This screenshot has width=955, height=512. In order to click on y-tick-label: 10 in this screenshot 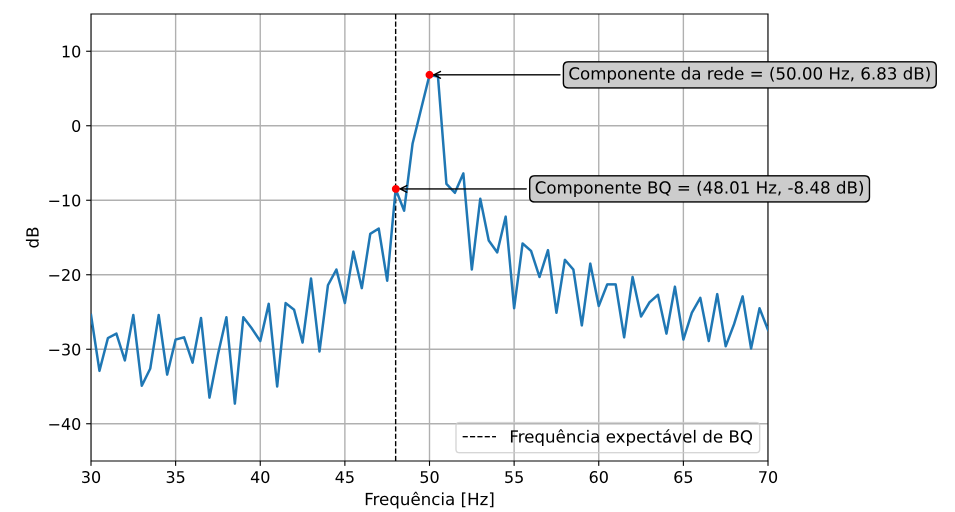, I will do `click(71, 51)`.